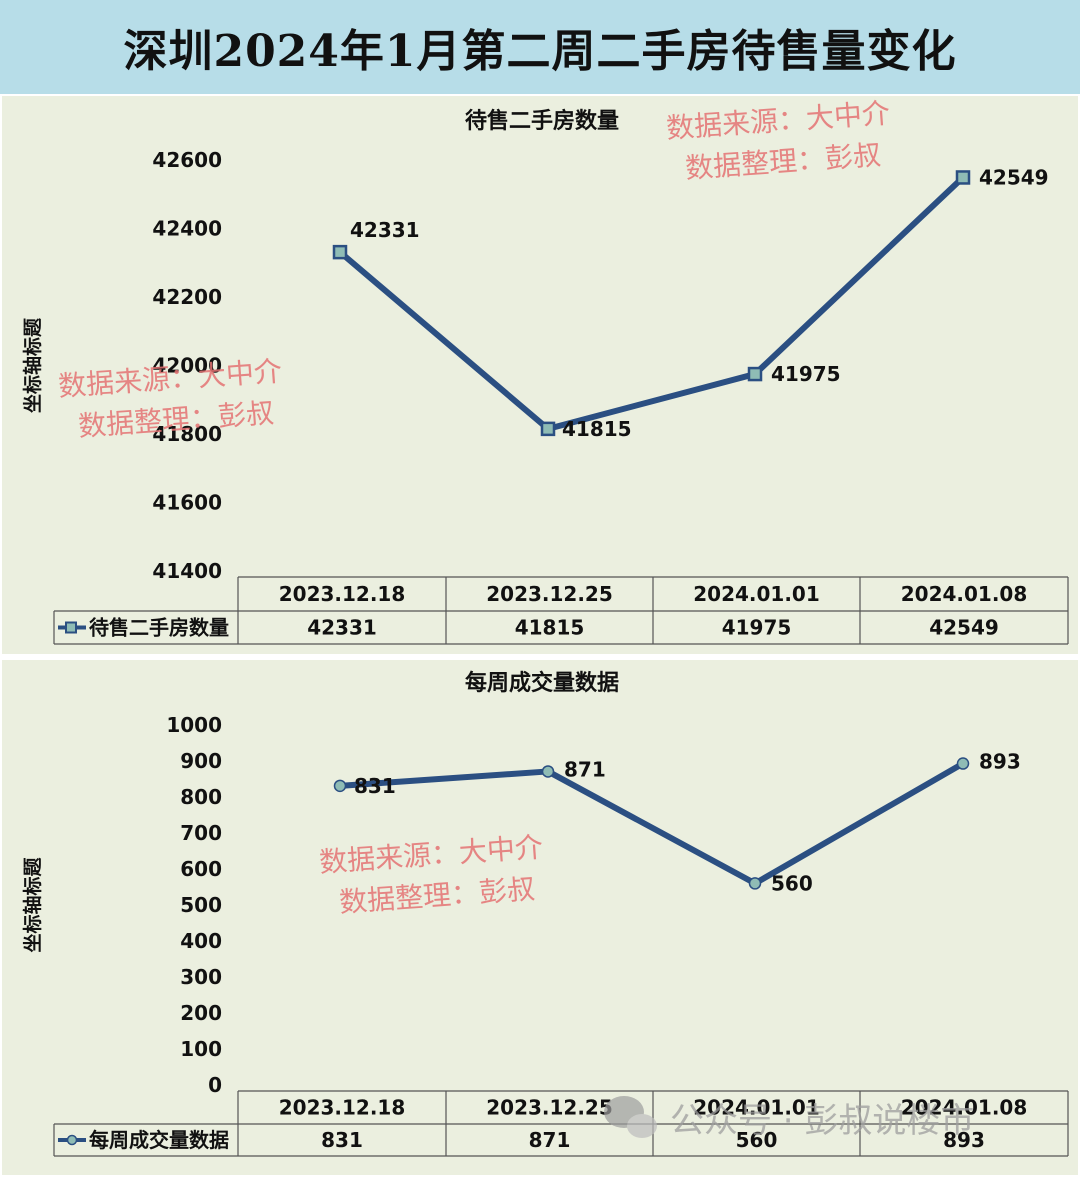  What do you see at coordinates (964, 594) in the screenshot?
I see `chart1-category-label: 2024.01.08` at bounding box center [964, 594].